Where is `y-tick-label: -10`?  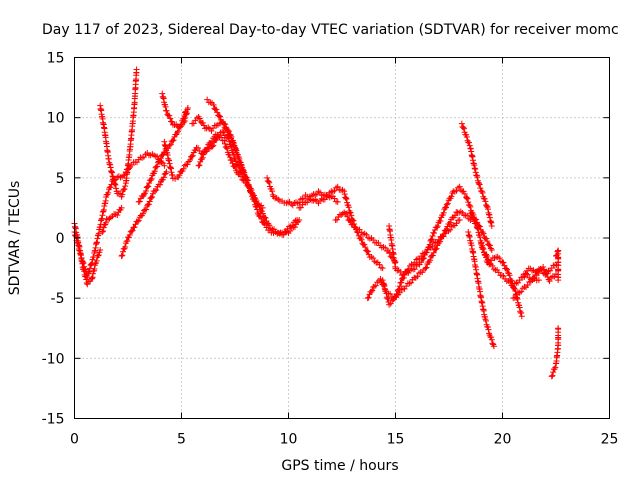
y-tick-label: -10 is located at coordinates (53, 359).